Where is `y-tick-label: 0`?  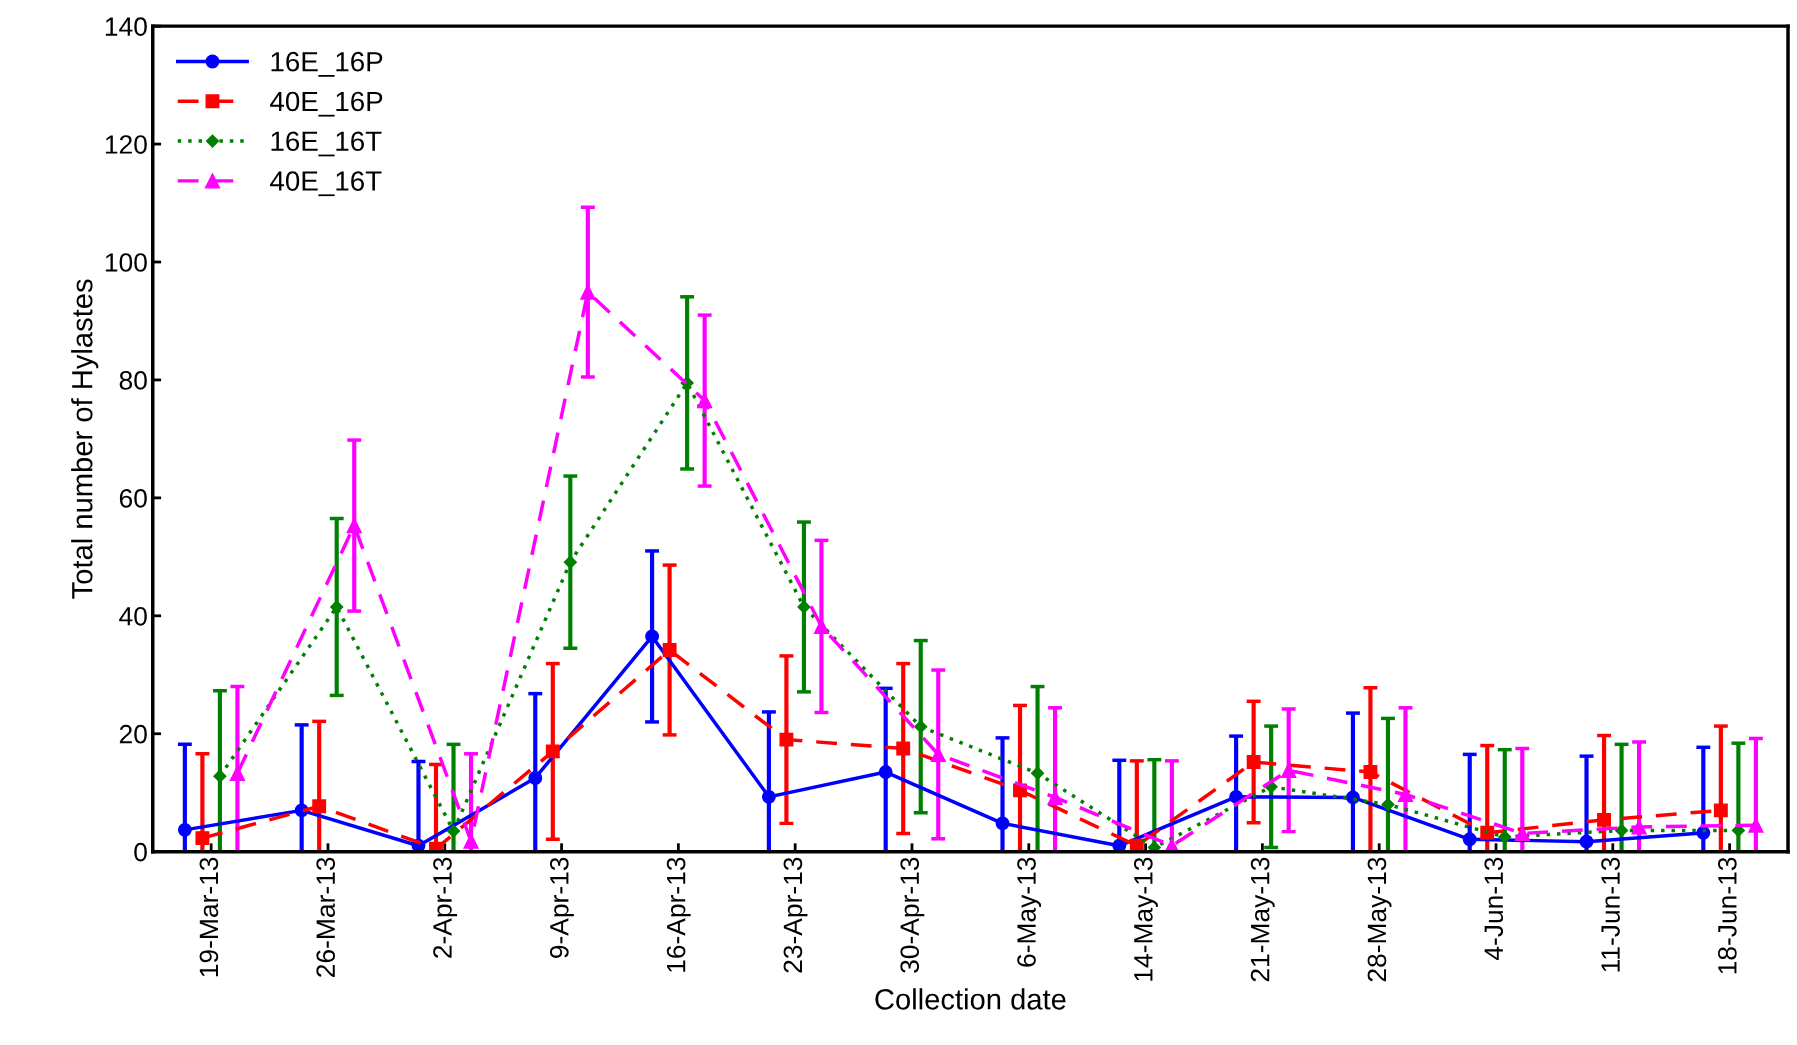 y-tick-label: 0 is located at coordinates (140, 852).